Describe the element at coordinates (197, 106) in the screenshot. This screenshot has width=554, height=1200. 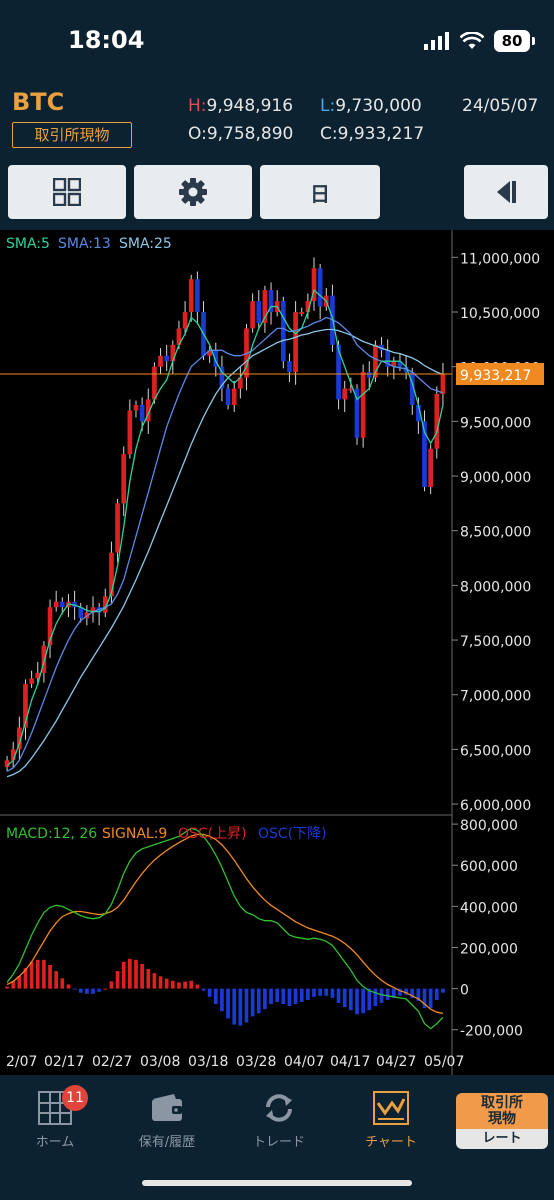
I see `high-label: H:` at that location.